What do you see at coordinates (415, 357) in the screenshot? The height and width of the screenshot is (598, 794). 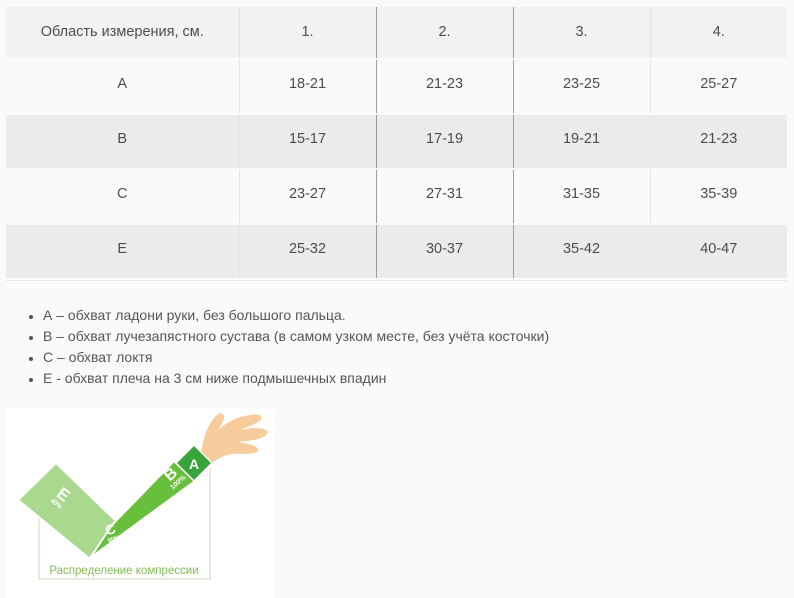 I see `note-c: С – обхват локтя` at bounding box center [415, 357].